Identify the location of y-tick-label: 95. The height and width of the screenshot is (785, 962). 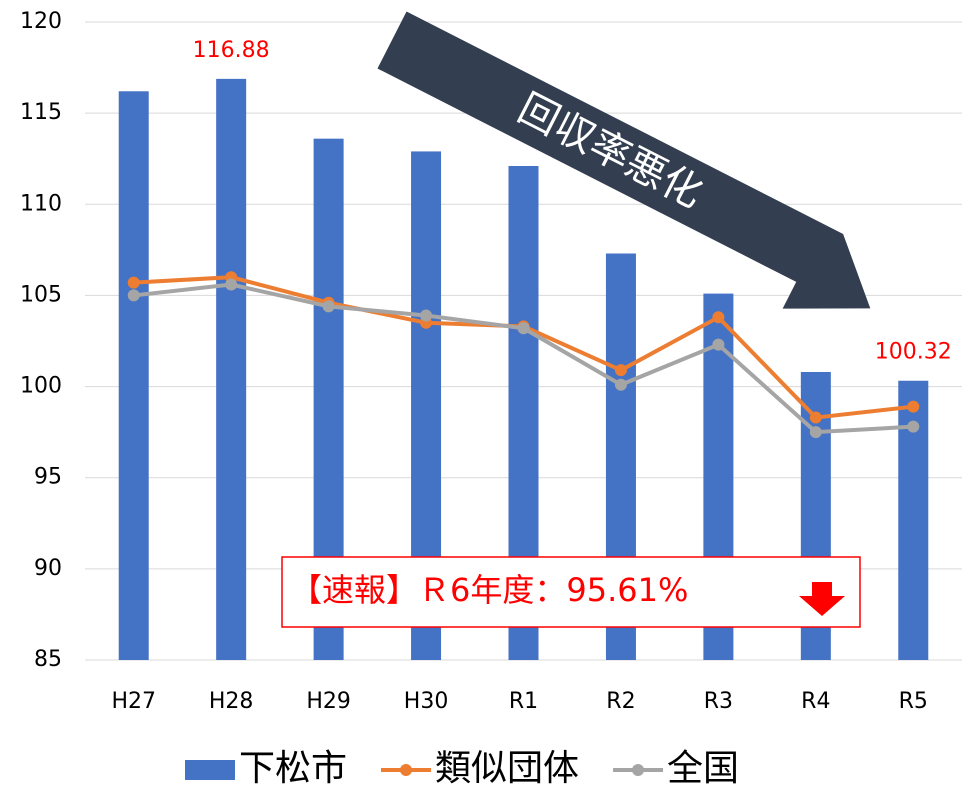
(48, 477).